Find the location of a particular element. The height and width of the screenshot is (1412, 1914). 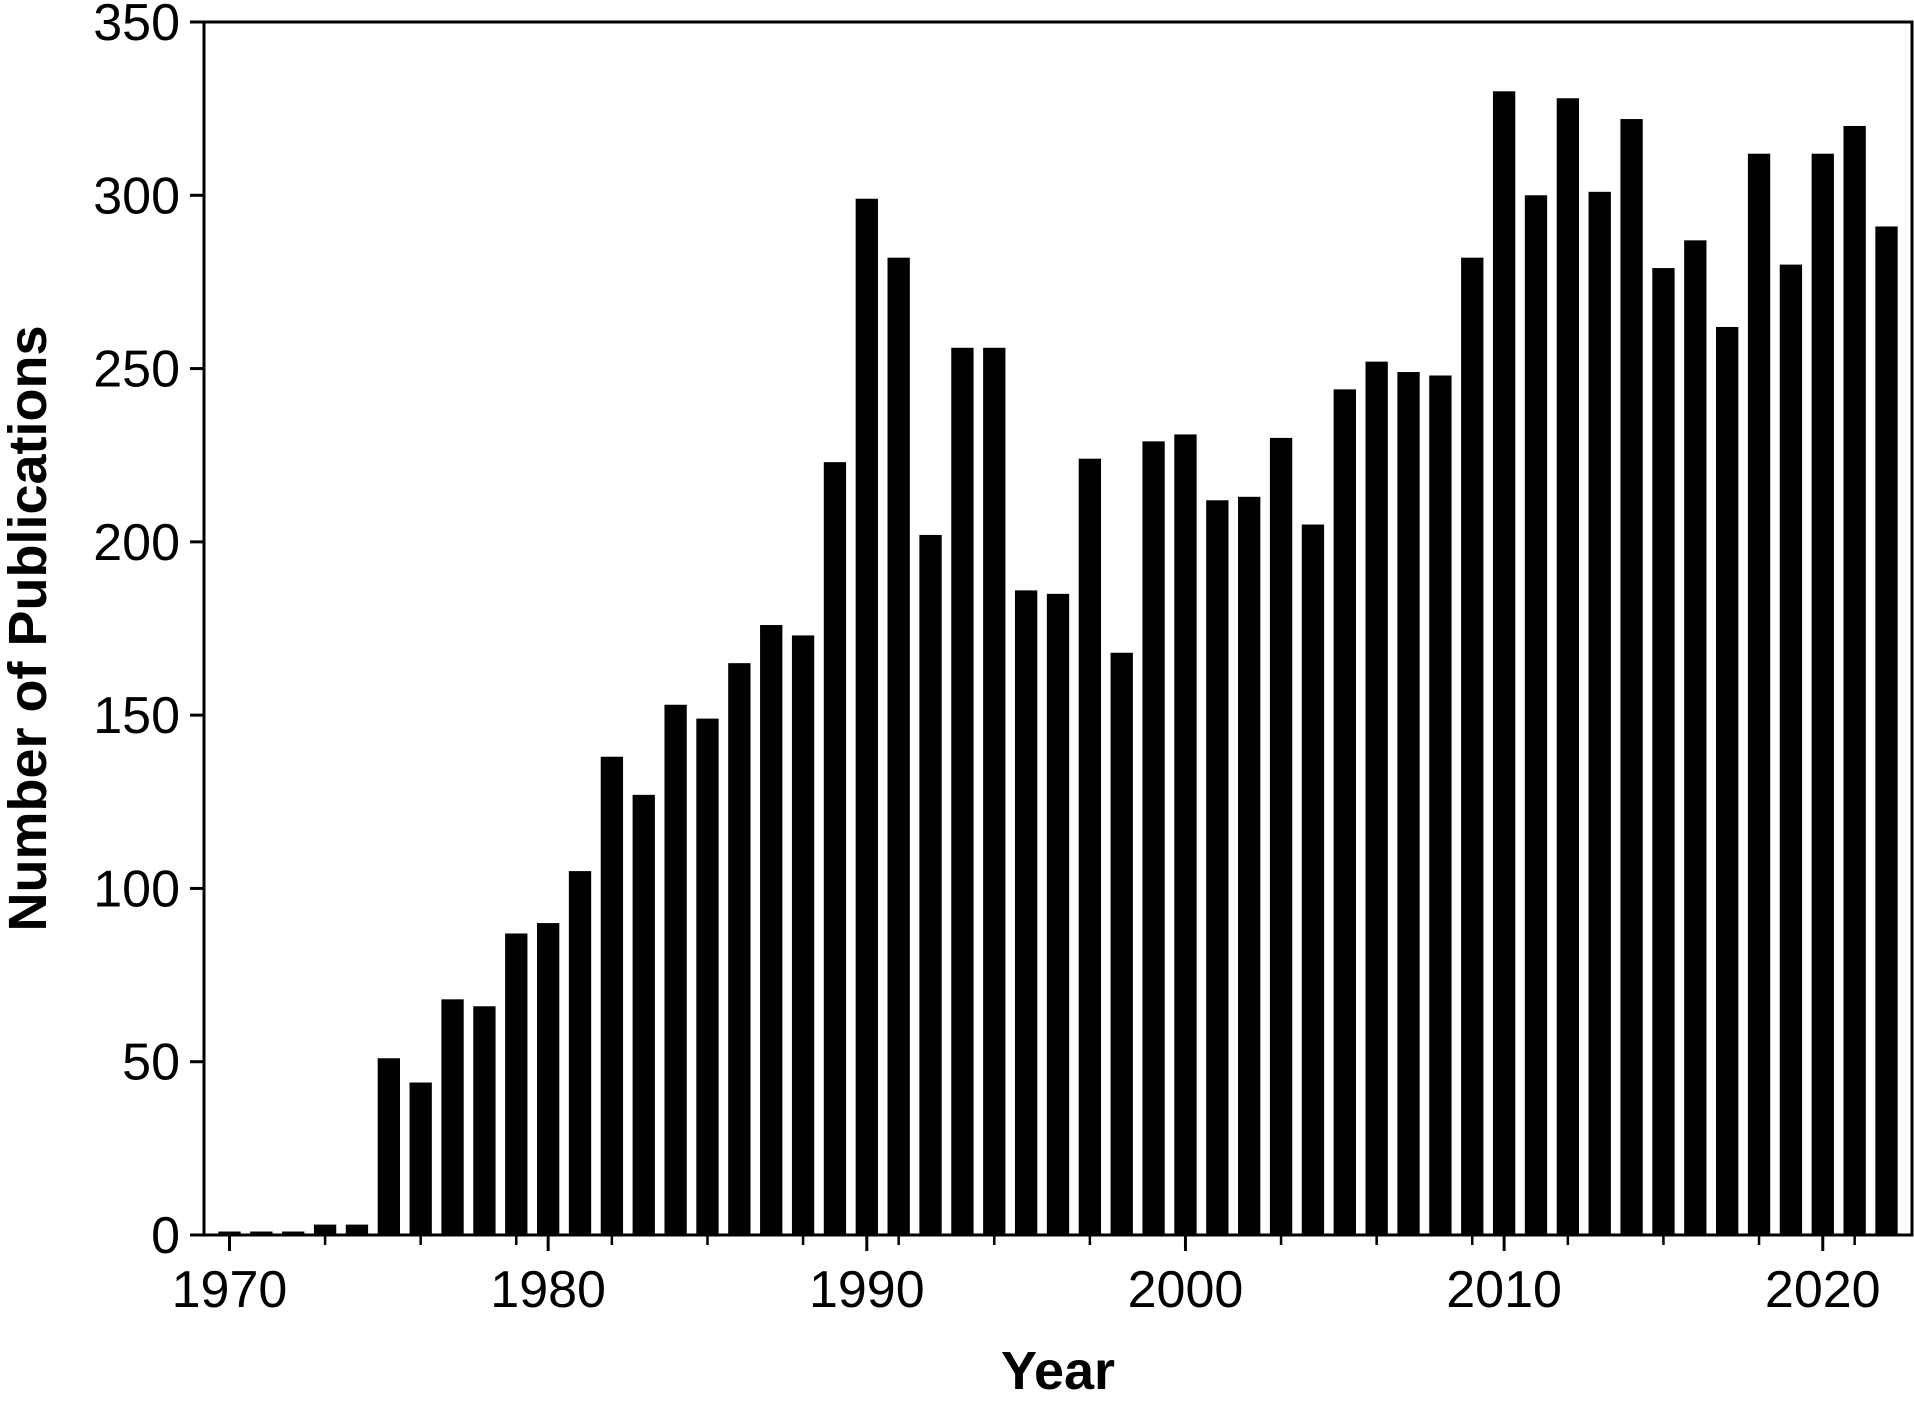

bar-2005 is located at coordinates (1344, 812).